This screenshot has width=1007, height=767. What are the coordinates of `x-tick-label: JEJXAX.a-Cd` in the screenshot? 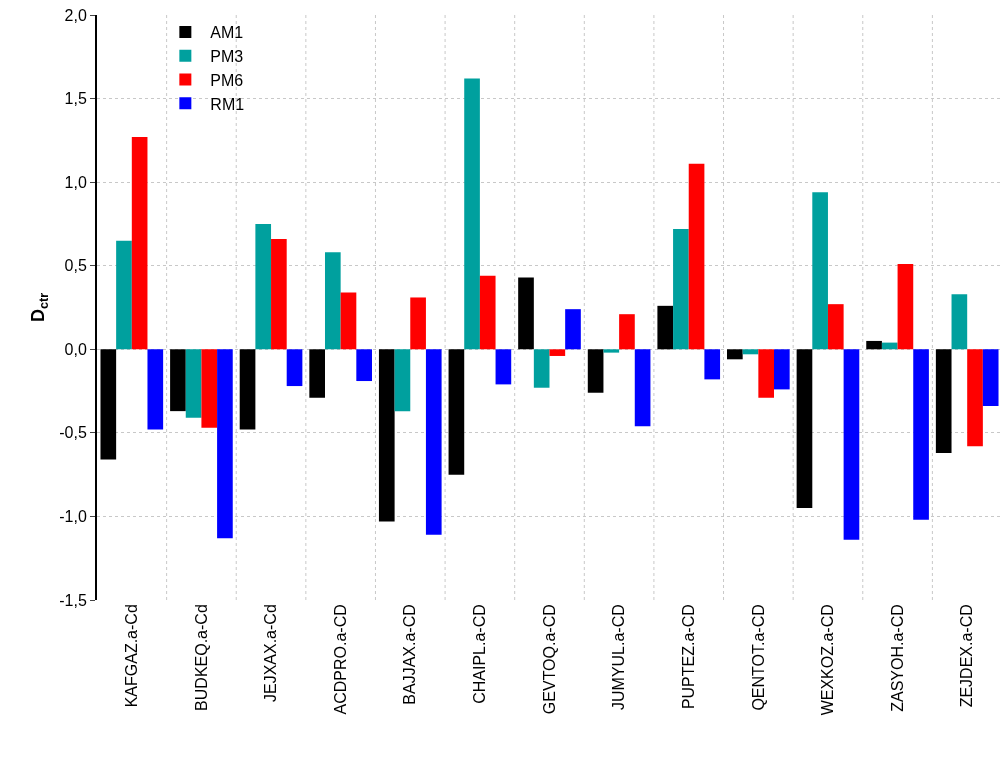 It's located at (271, 653).